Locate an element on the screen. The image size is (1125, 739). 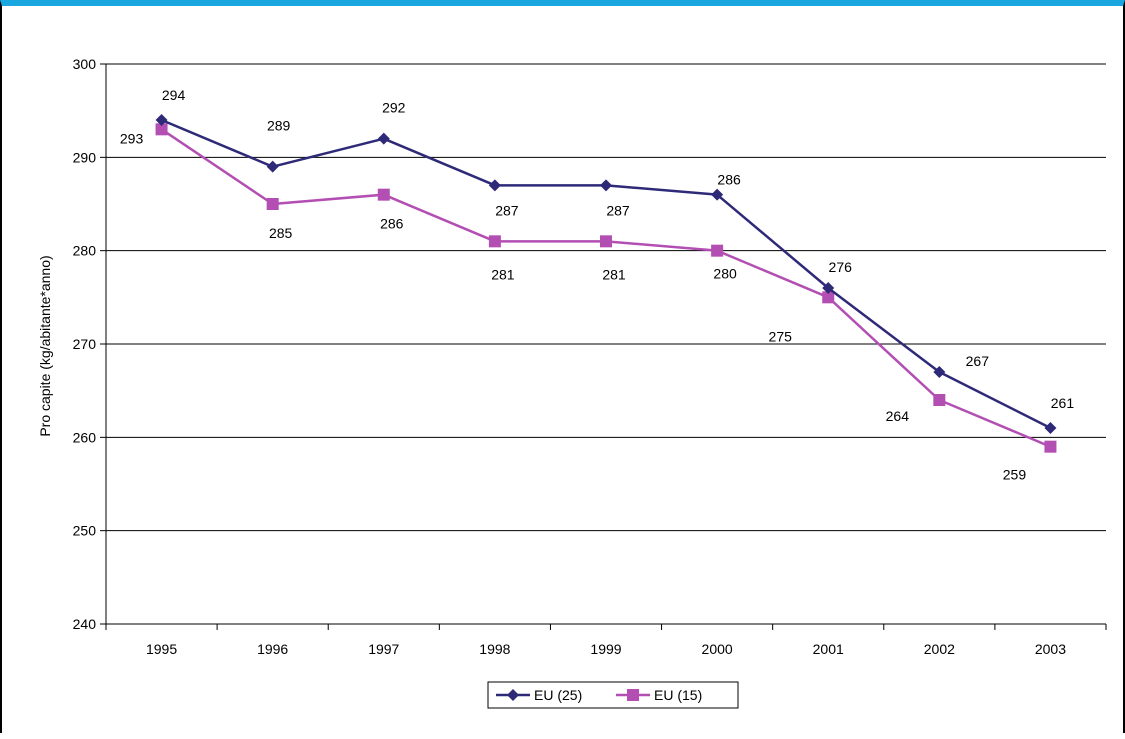
x-tick-label-1999: 1999 is located at coordinates (605, 649).